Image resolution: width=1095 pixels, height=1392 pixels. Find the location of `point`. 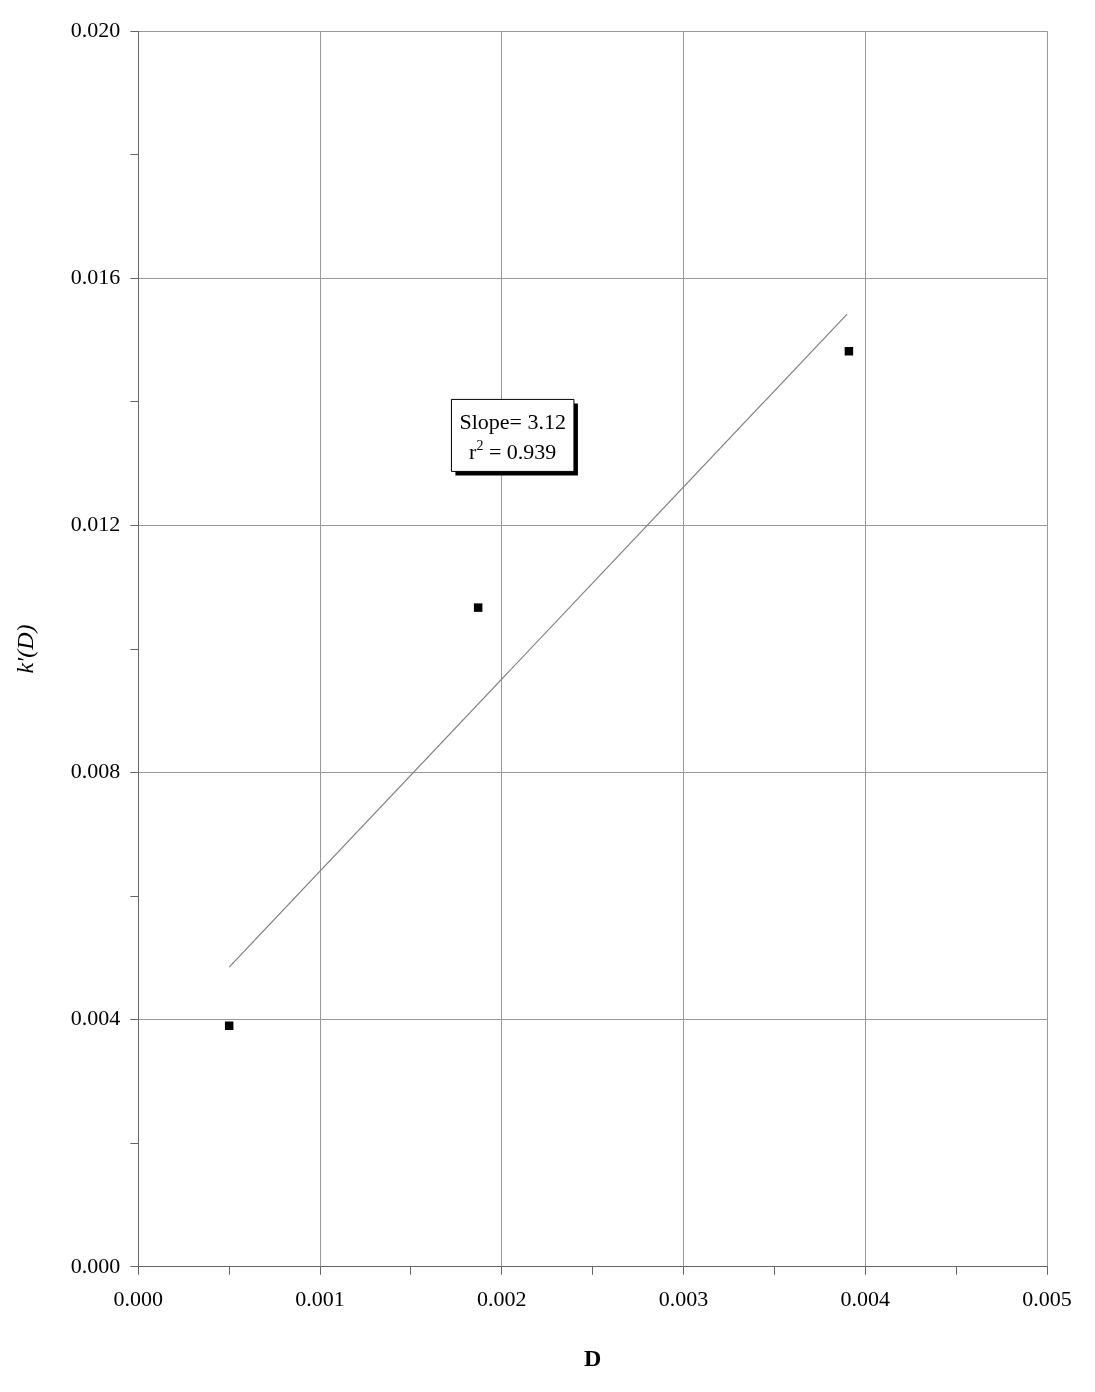

point is located at coordinates (478, 607).